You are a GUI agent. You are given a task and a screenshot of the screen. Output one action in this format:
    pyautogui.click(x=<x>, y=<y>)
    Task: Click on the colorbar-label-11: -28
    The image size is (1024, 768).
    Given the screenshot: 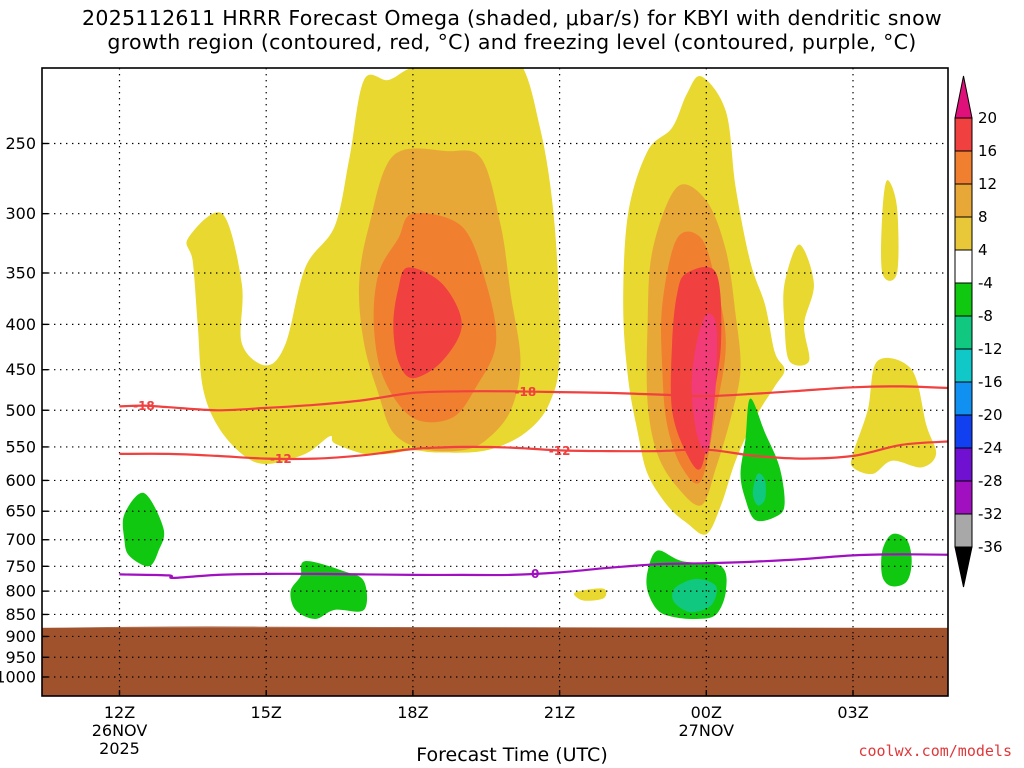 What is the action you would take?
    pyautogui.click(x=990, y=481)
    